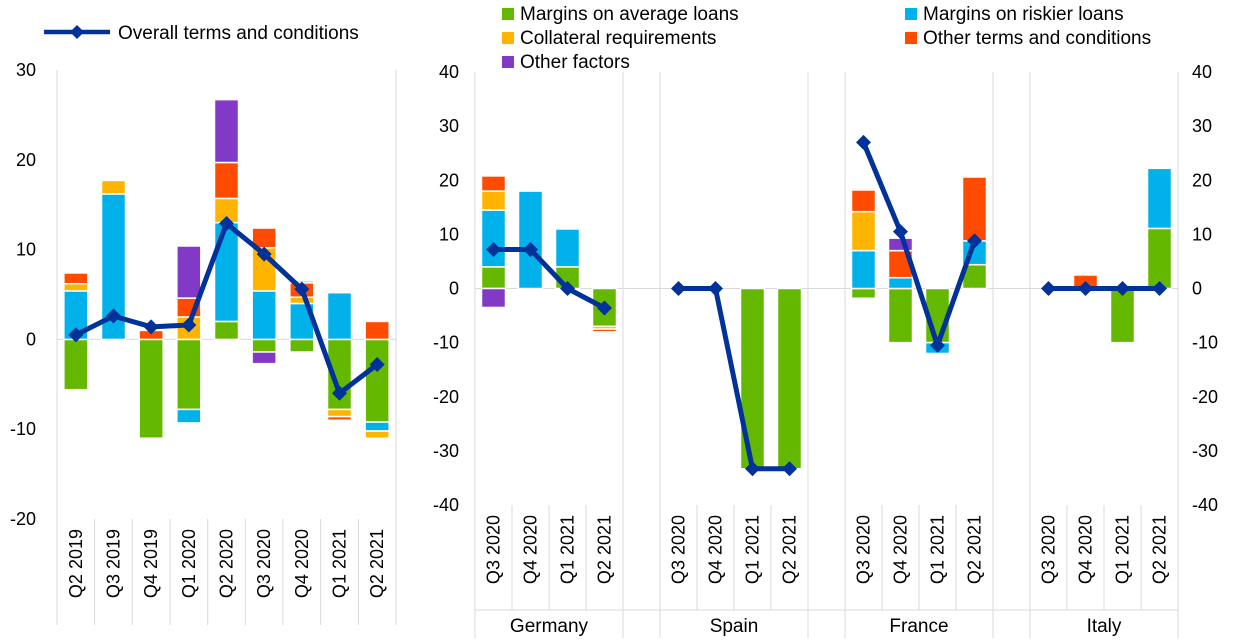 The image size is (1240, 640). I want to click on x-tick-label-italy-q4-2020: Q4 2020, so click(1086, 549).